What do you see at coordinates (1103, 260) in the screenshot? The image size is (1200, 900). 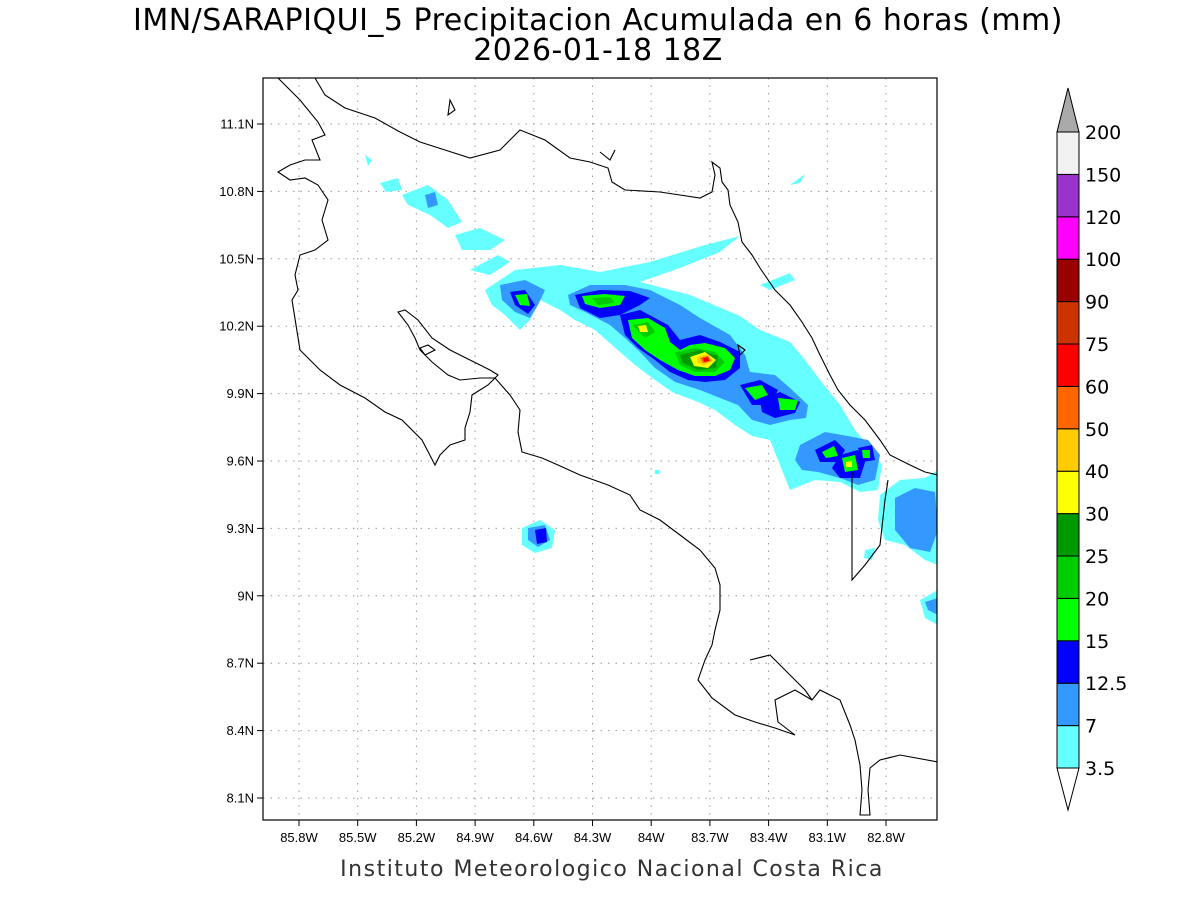 I see `colorbar-label: 100` at bounding box center [1103, 260].